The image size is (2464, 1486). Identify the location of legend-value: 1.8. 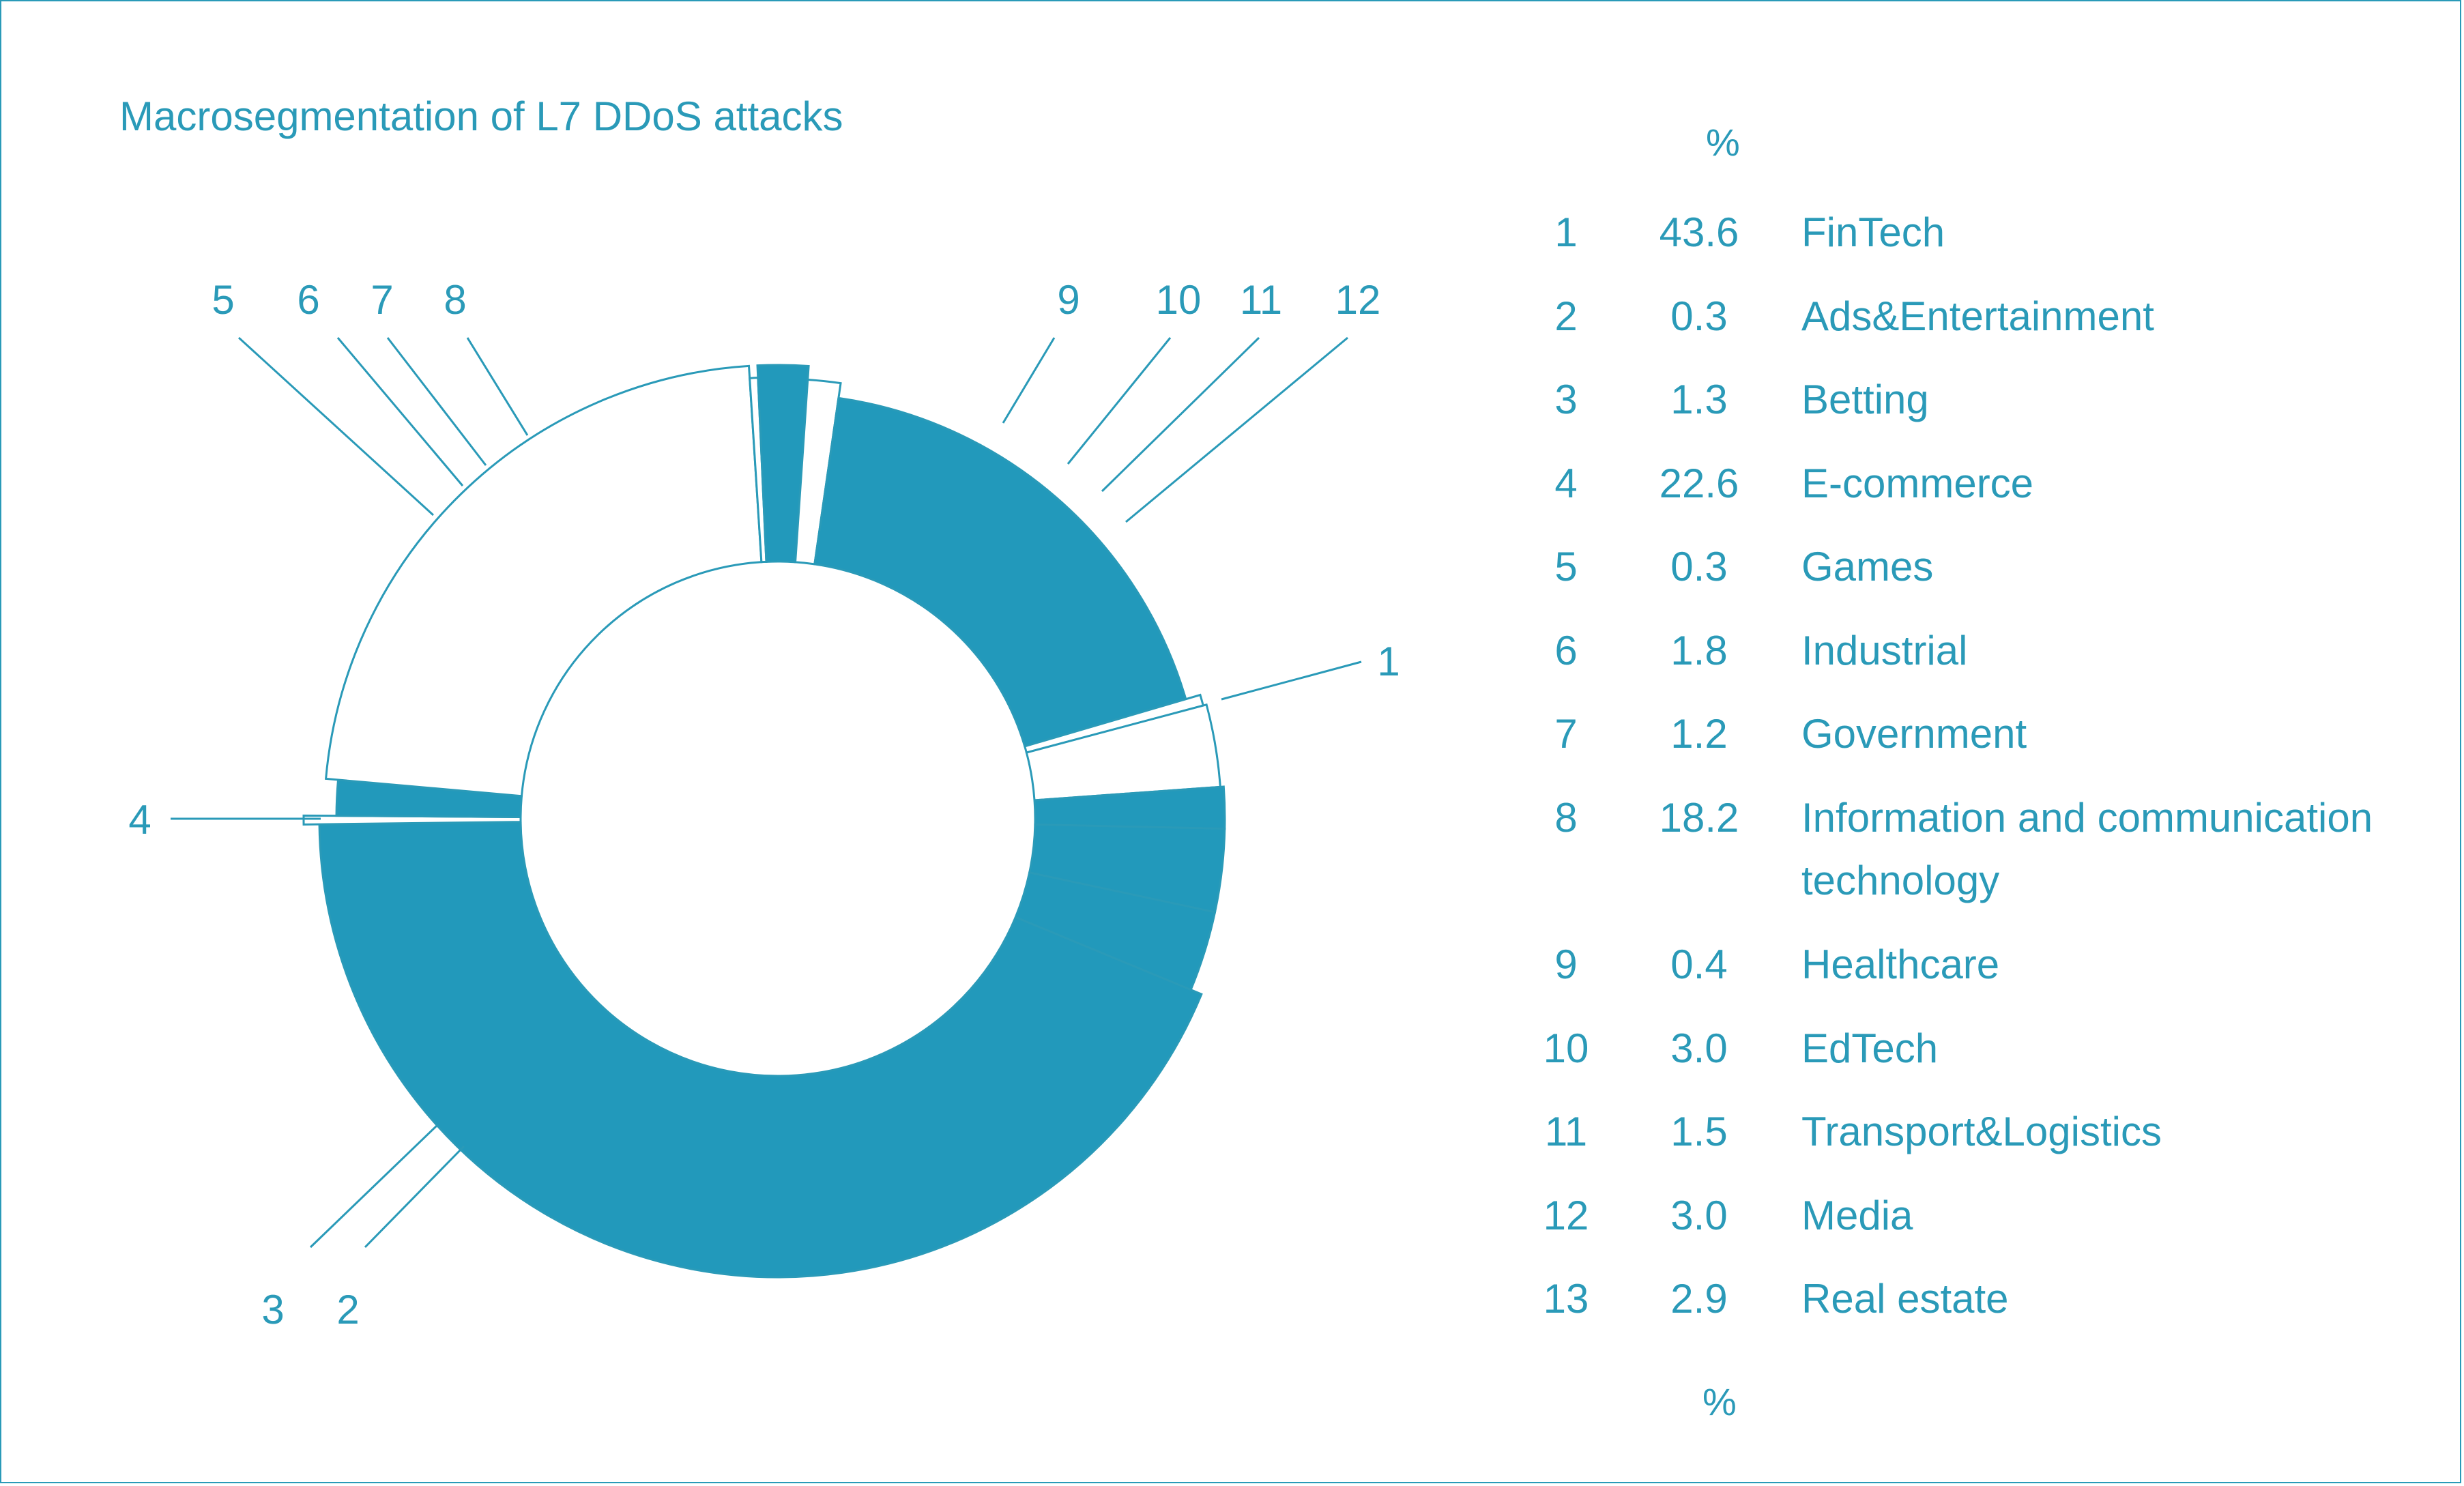
(1699, 650).